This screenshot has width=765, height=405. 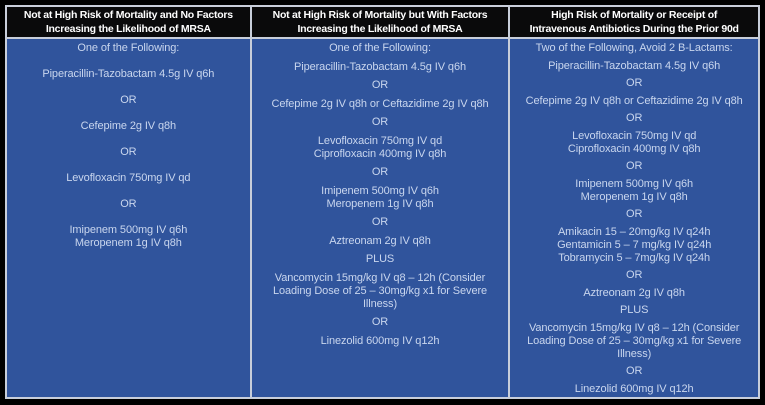 What do you see at coordinates (128, 178) in the screenshot?
I see `therapy-option: Levofloxacin 750mg IV qd` at bounding box center [128, 178].